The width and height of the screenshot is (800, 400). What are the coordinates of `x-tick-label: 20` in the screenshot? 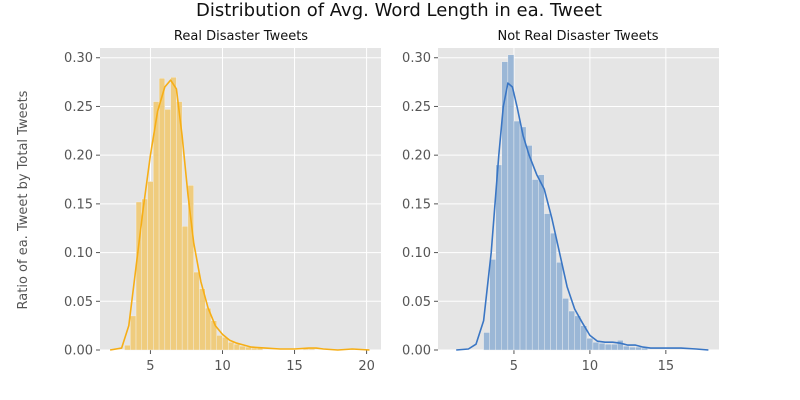 It's located at (366, 366).